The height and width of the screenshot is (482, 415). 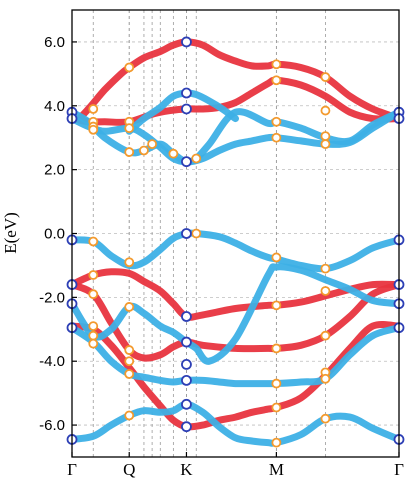 What do you see at coordinates (54, 106) in the screenshot?
I see `y-tick-label: 4.0` at bounding box center [54, 106].